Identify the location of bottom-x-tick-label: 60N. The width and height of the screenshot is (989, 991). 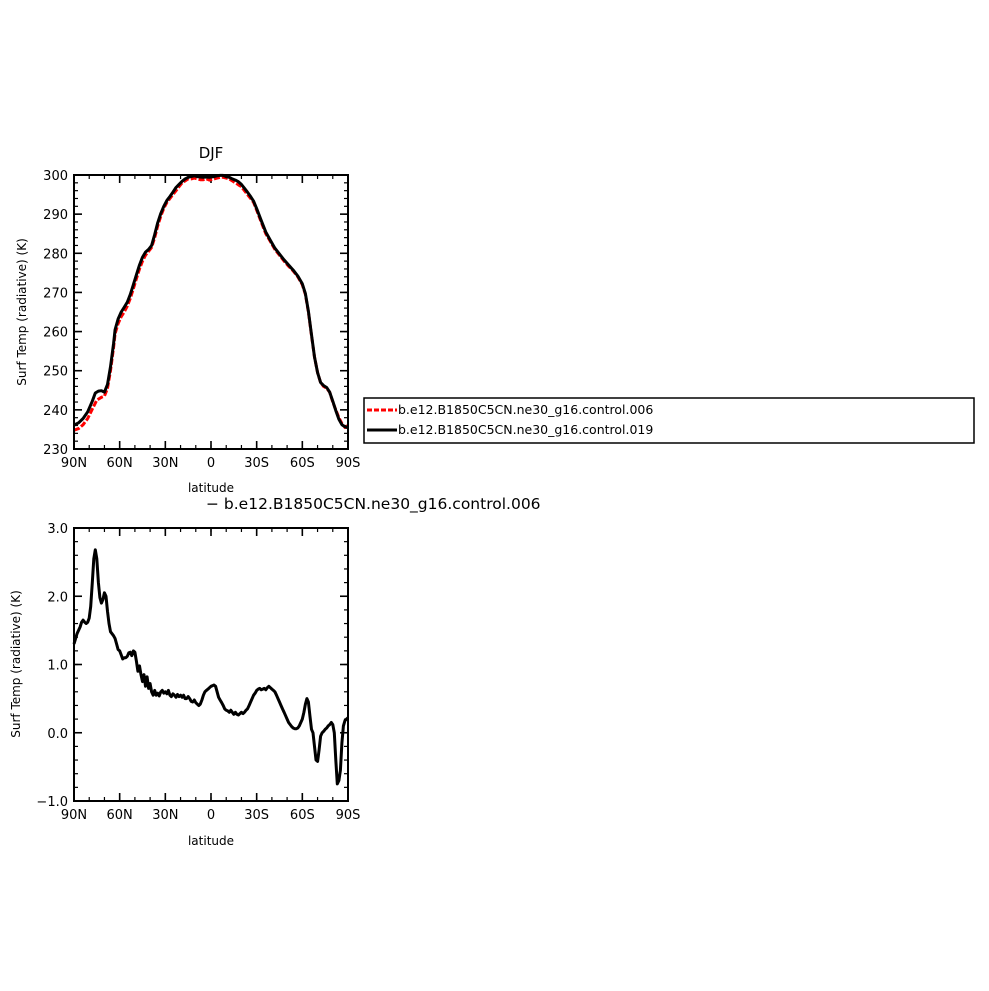
(120, 815).